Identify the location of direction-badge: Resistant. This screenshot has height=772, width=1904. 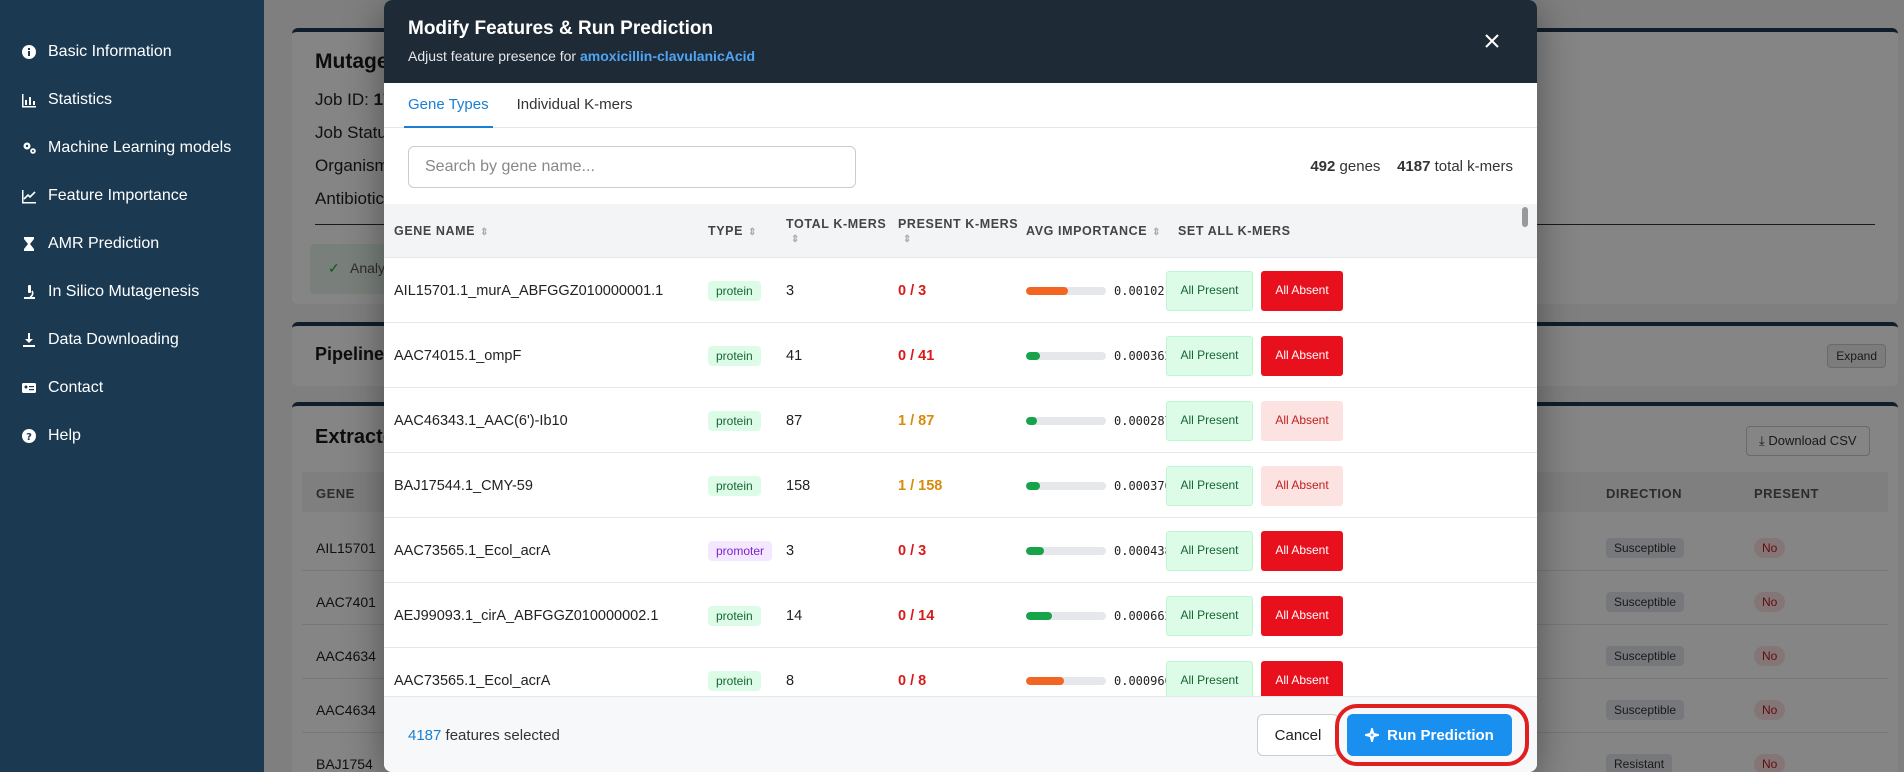
(1639, 763).